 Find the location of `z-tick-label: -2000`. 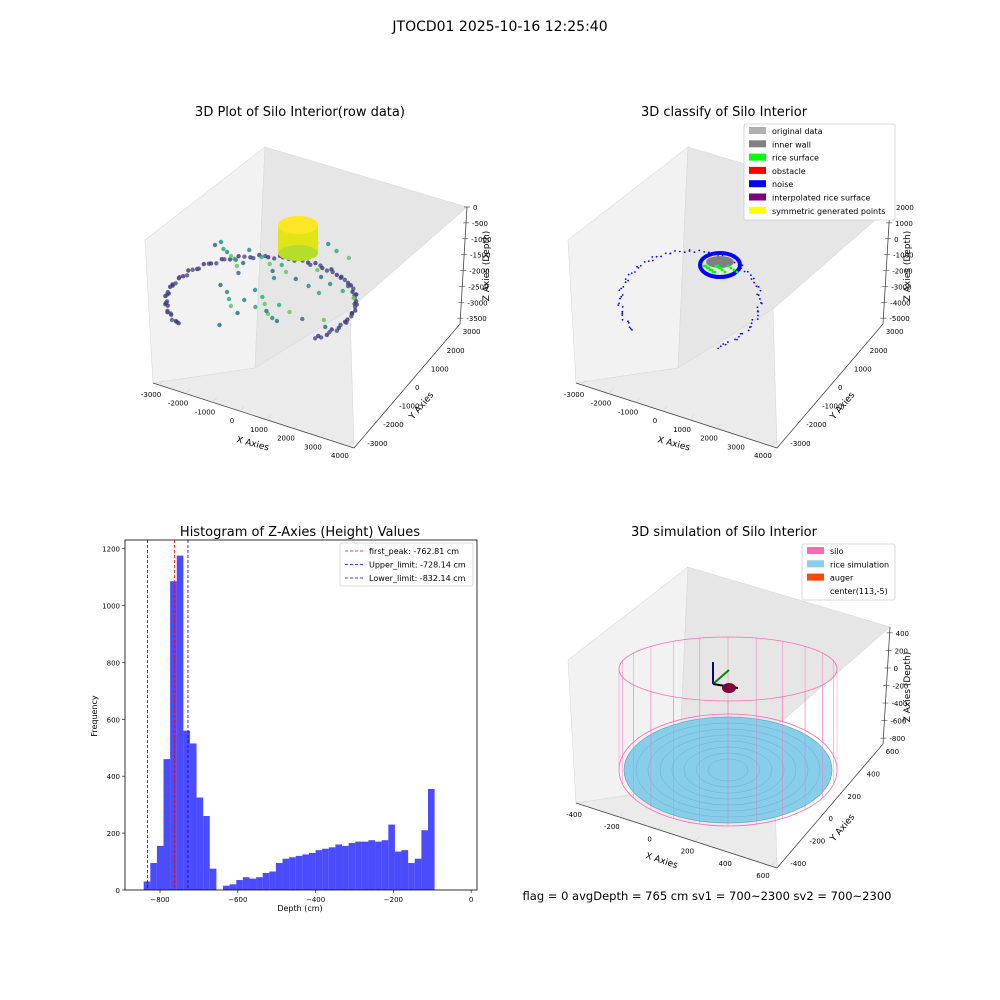

z-tick-label: -2000 is located at coordinates (479, 272).